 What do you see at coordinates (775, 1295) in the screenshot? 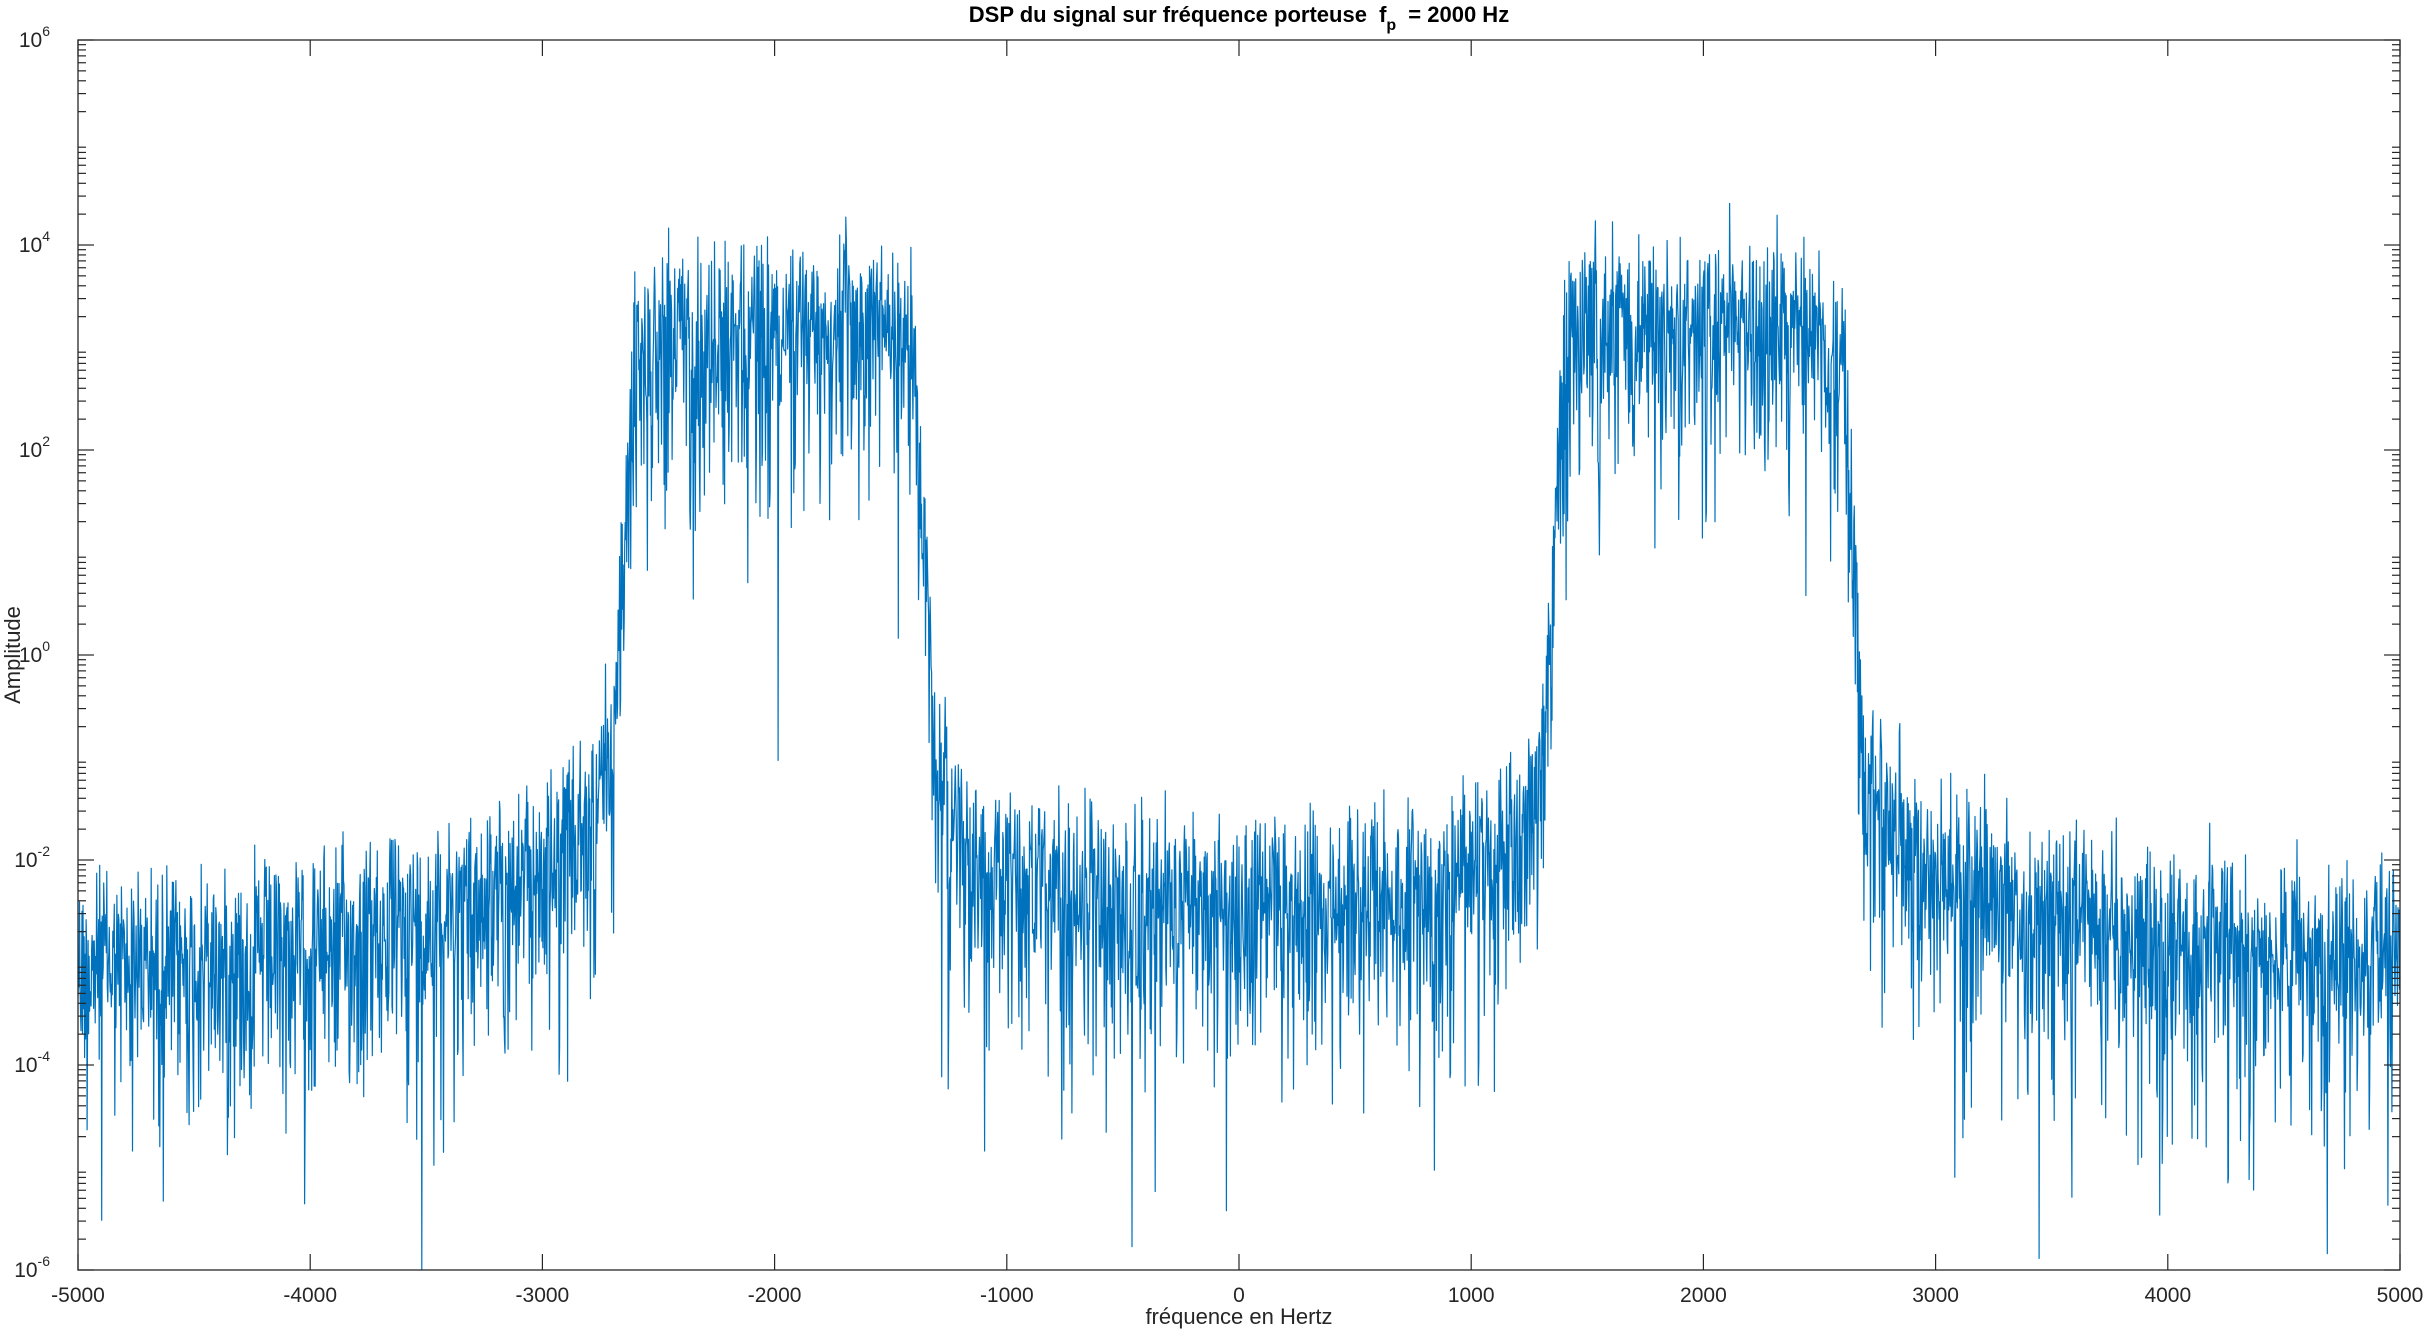
I see `x-tick-label: -2000` at bounding box center [775, 1295].